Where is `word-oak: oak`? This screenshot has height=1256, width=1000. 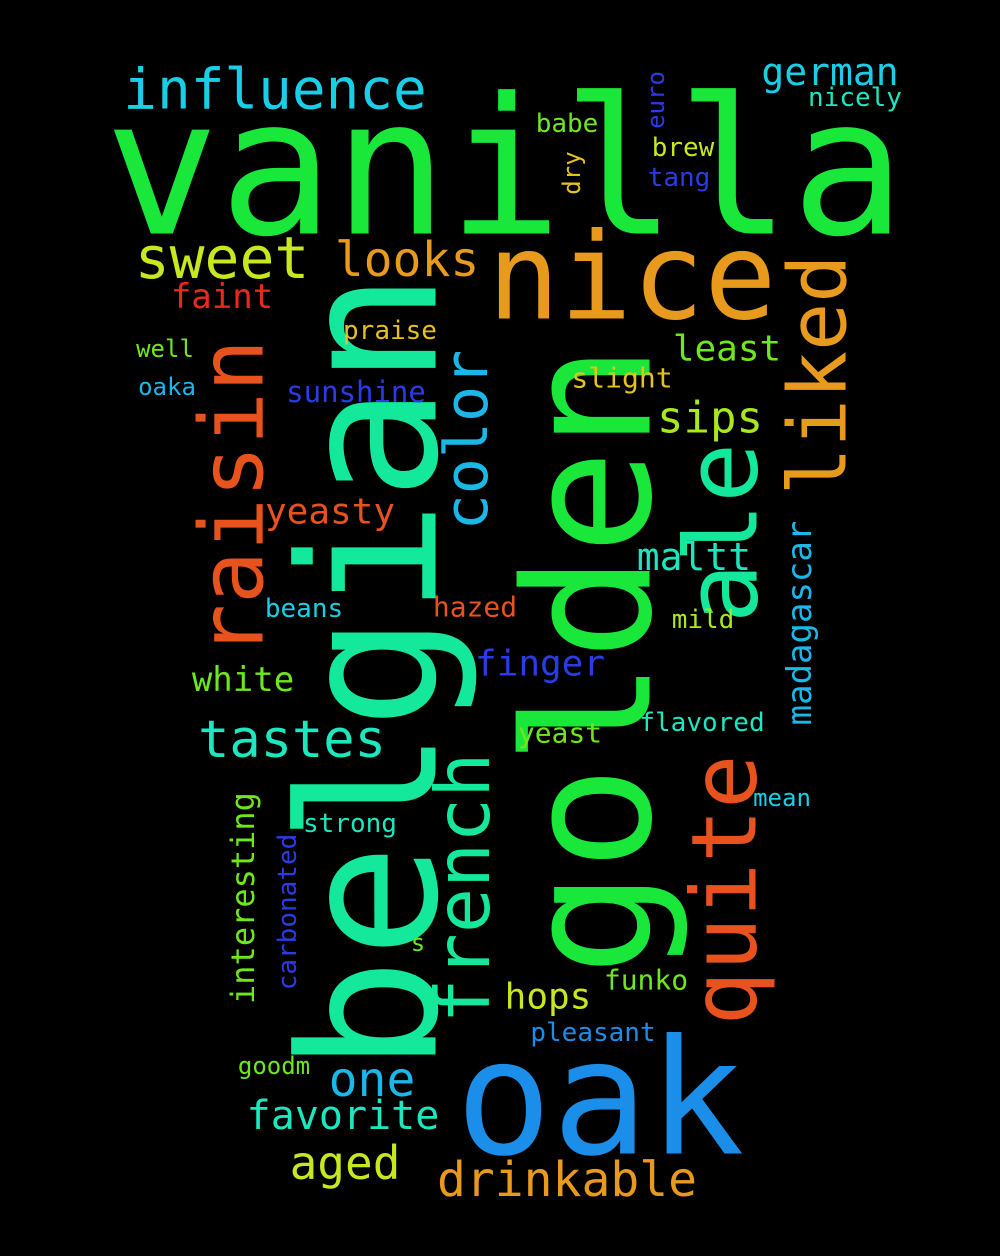
word-oak: oak is located at coordinates (600, 1098).